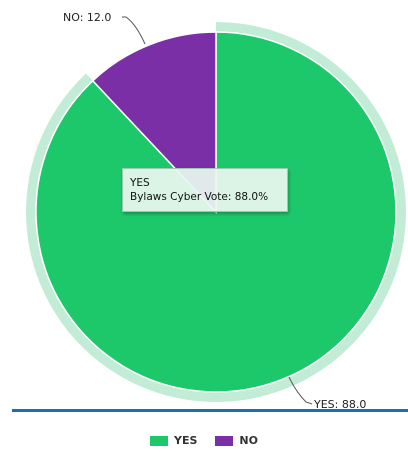 The height and width of the screenshot is (453, 408). Describe the element at coordinates (199, 197) in the screenshot. I see `tooltip-value: Bylaws Cyber Vote: 88.0%` at that location.